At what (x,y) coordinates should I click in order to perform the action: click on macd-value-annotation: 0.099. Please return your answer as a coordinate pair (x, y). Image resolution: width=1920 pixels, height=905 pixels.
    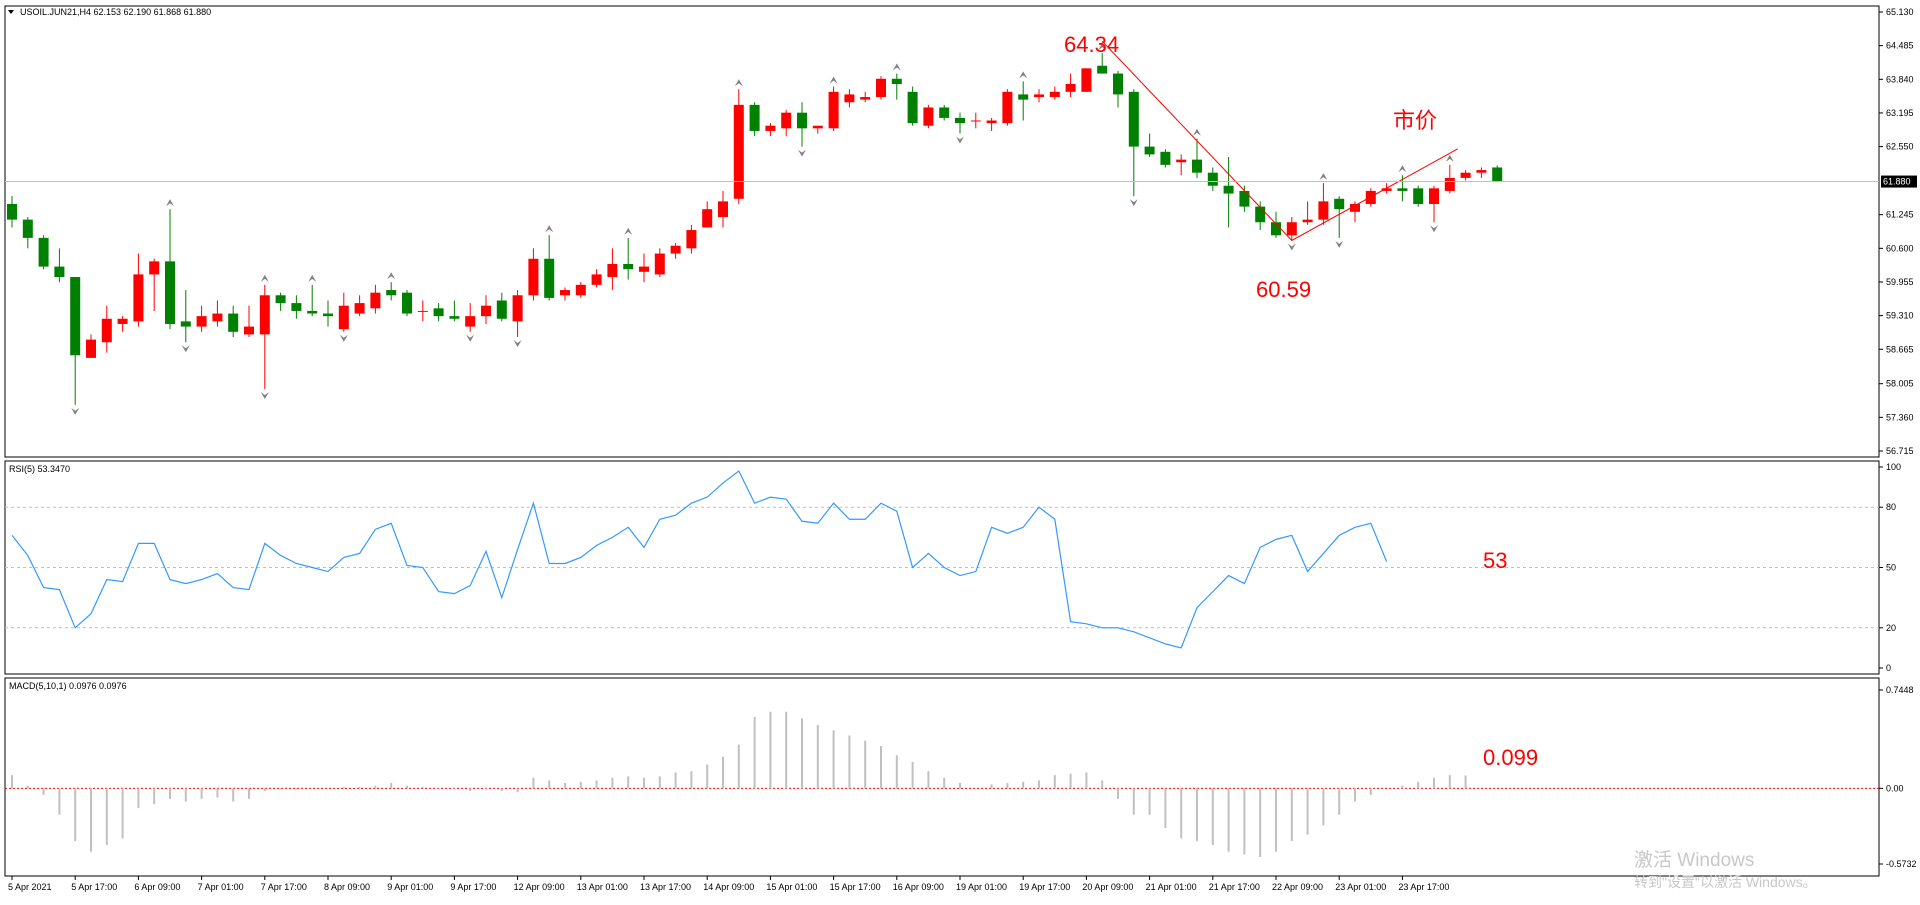
    Looking at the image, I should click on (1510, 757).